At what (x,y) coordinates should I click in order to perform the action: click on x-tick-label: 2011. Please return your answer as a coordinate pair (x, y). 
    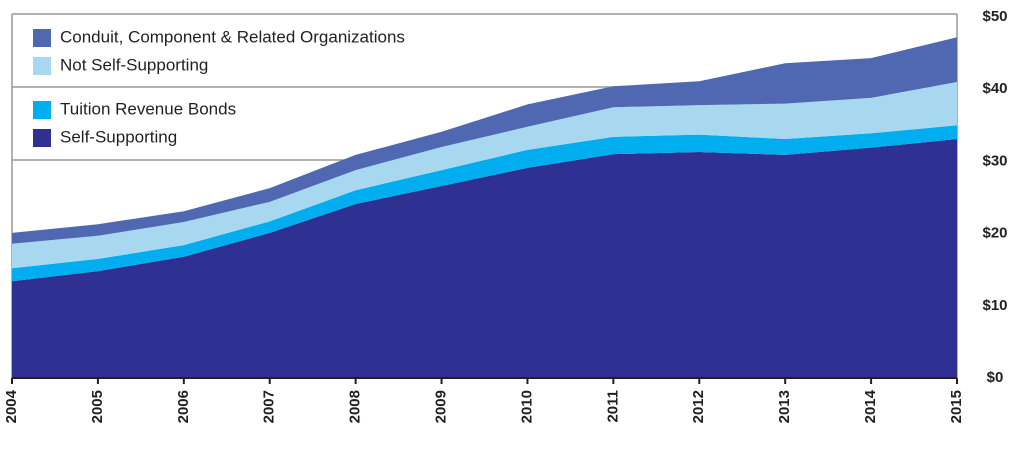
    Looking at the image, I should click on (612, 406).